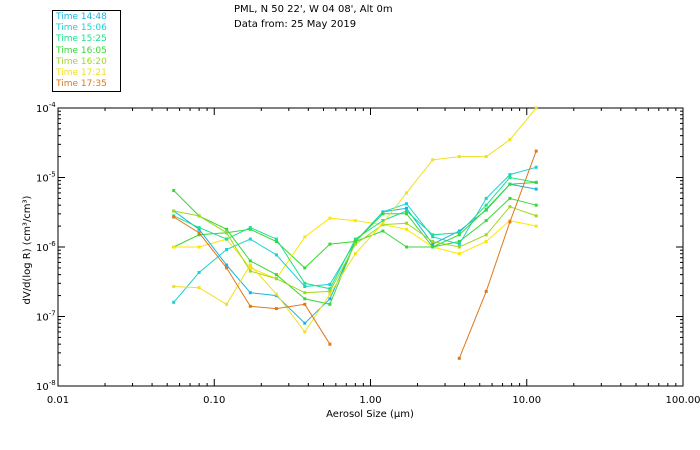 This screenshot has height=450, width=700. I want to click on data-date: Data from: 25 May 2019, so click(295, 24).